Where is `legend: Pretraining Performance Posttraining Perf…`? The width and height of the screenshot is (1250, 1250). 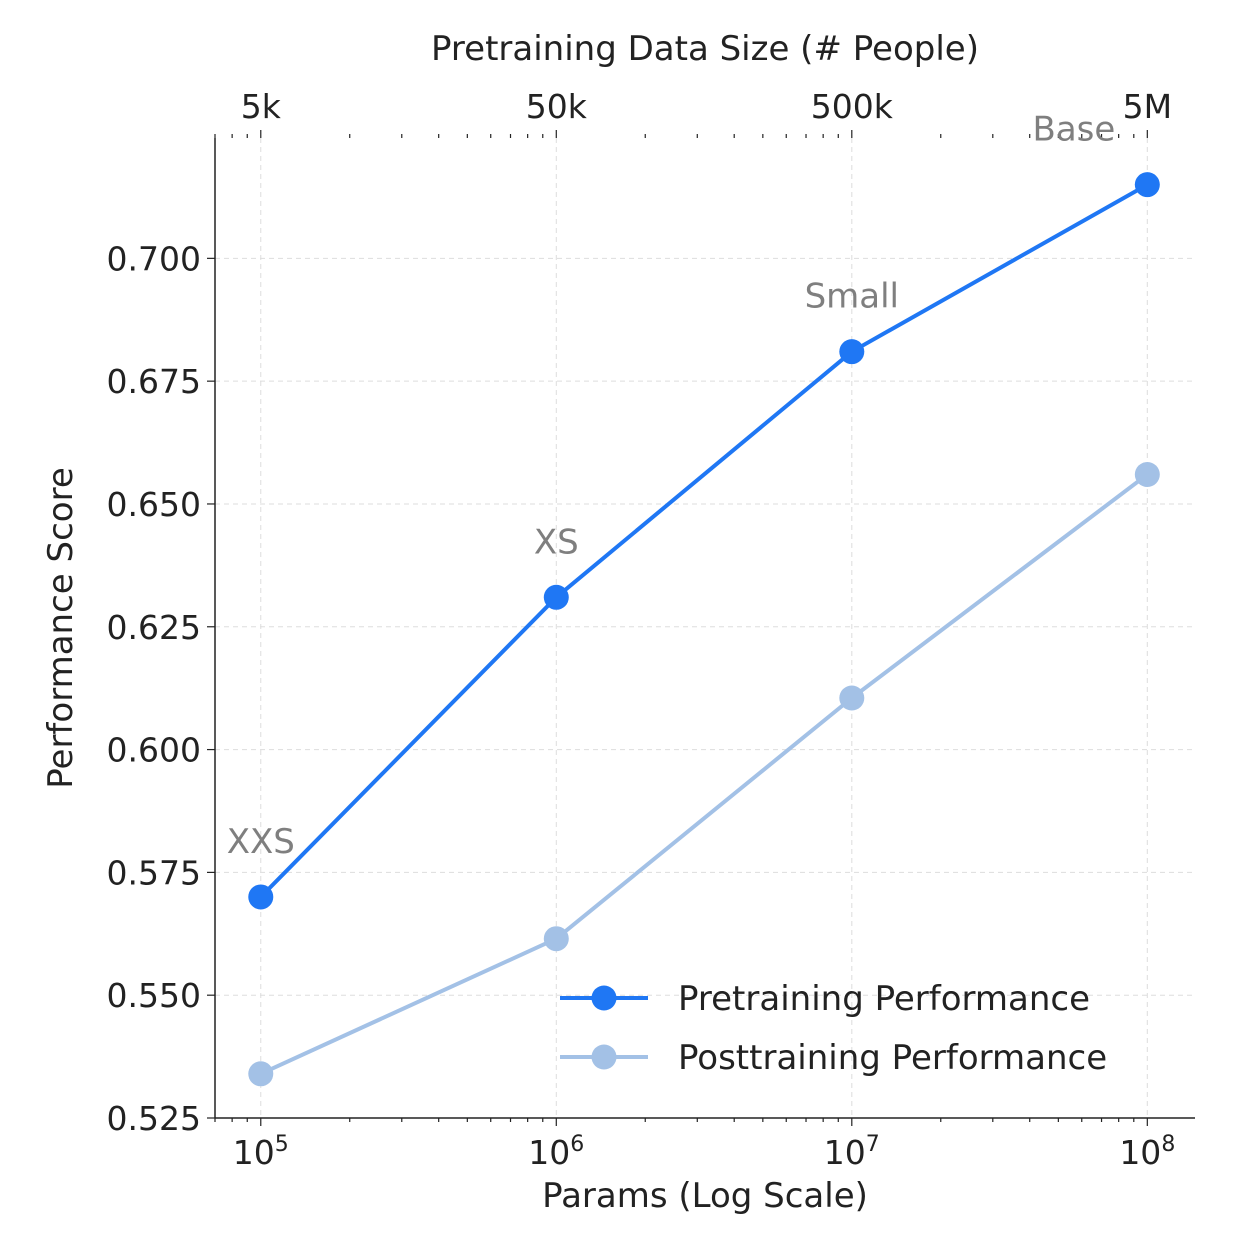 legend: Pretraining Performance Posttraining Perf… is located at coordinates (833, 1028).